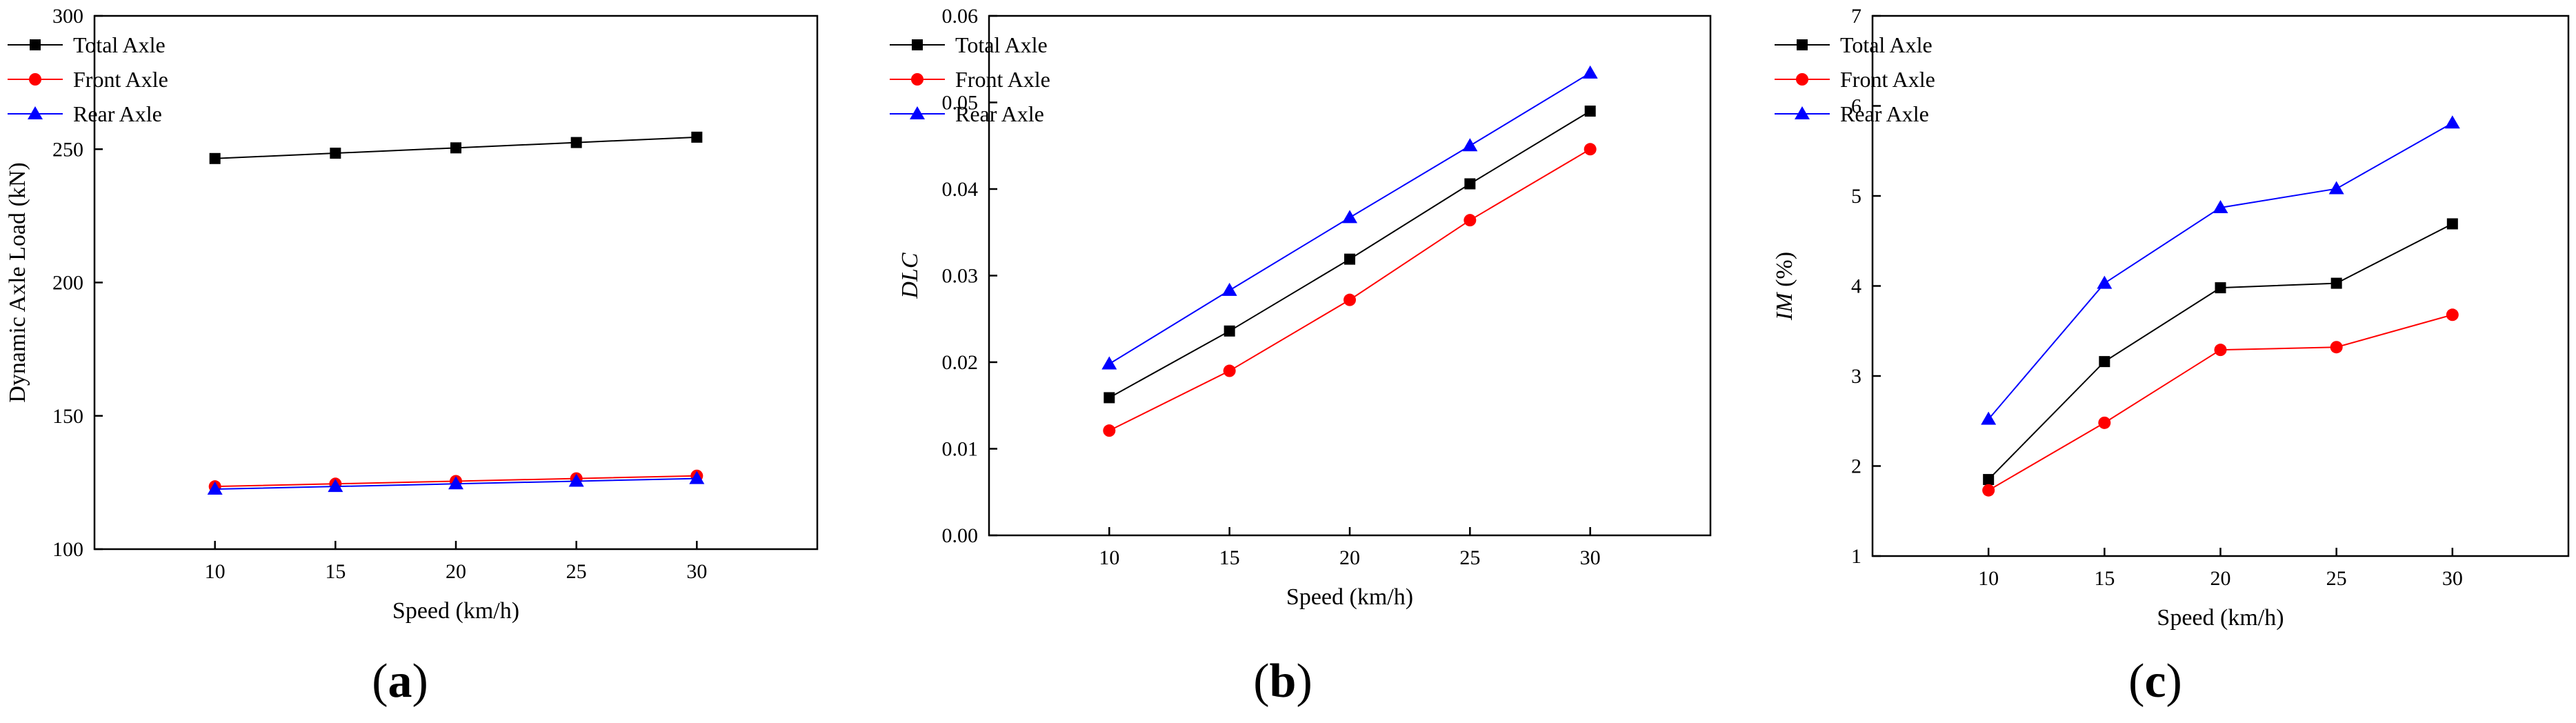 The image size is (2576, 723). I want to click on y-tick-label: 7, so click(1856, 16).